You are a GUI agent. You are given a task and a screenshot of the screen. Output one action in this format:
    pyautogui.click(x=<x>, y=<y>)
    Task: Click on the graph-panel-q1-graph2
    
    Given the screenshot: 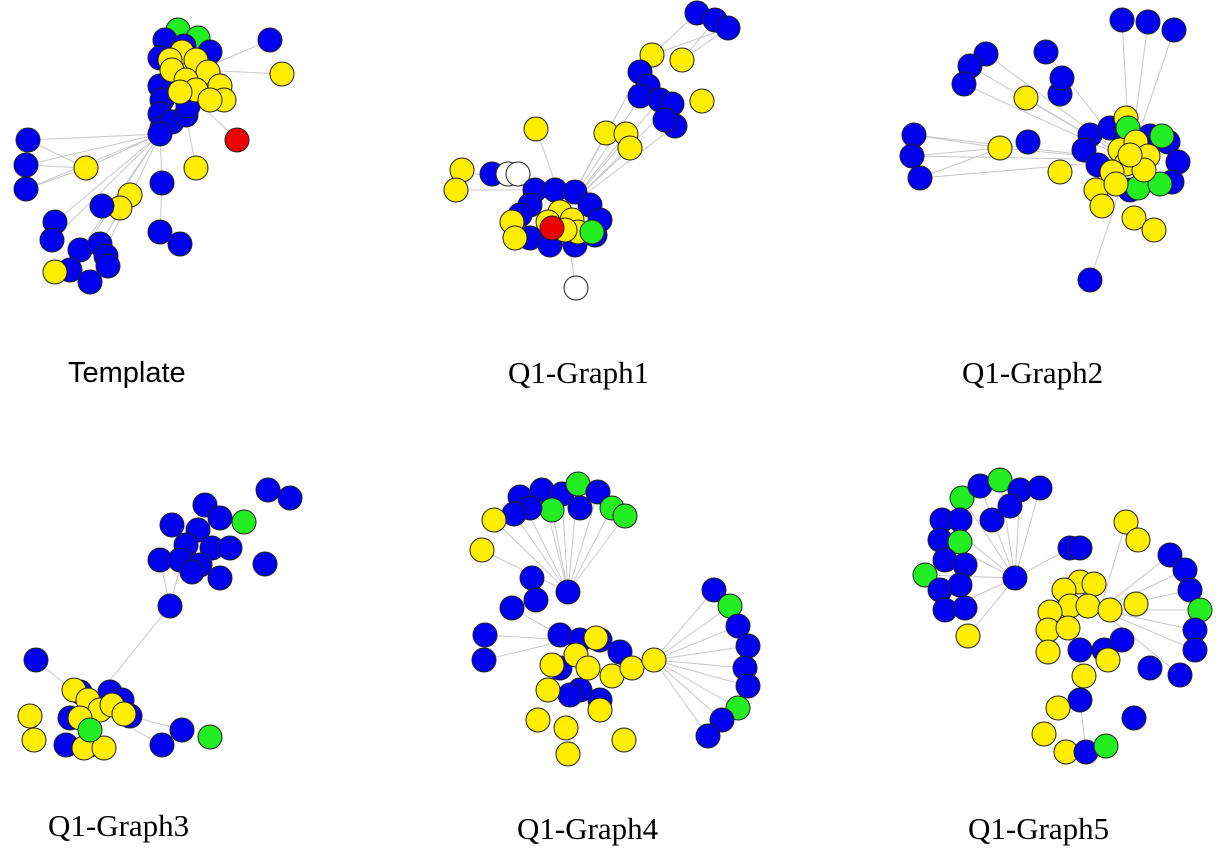 What is the action you would take?
    pyautogui.click(x=1045, y=150)
    